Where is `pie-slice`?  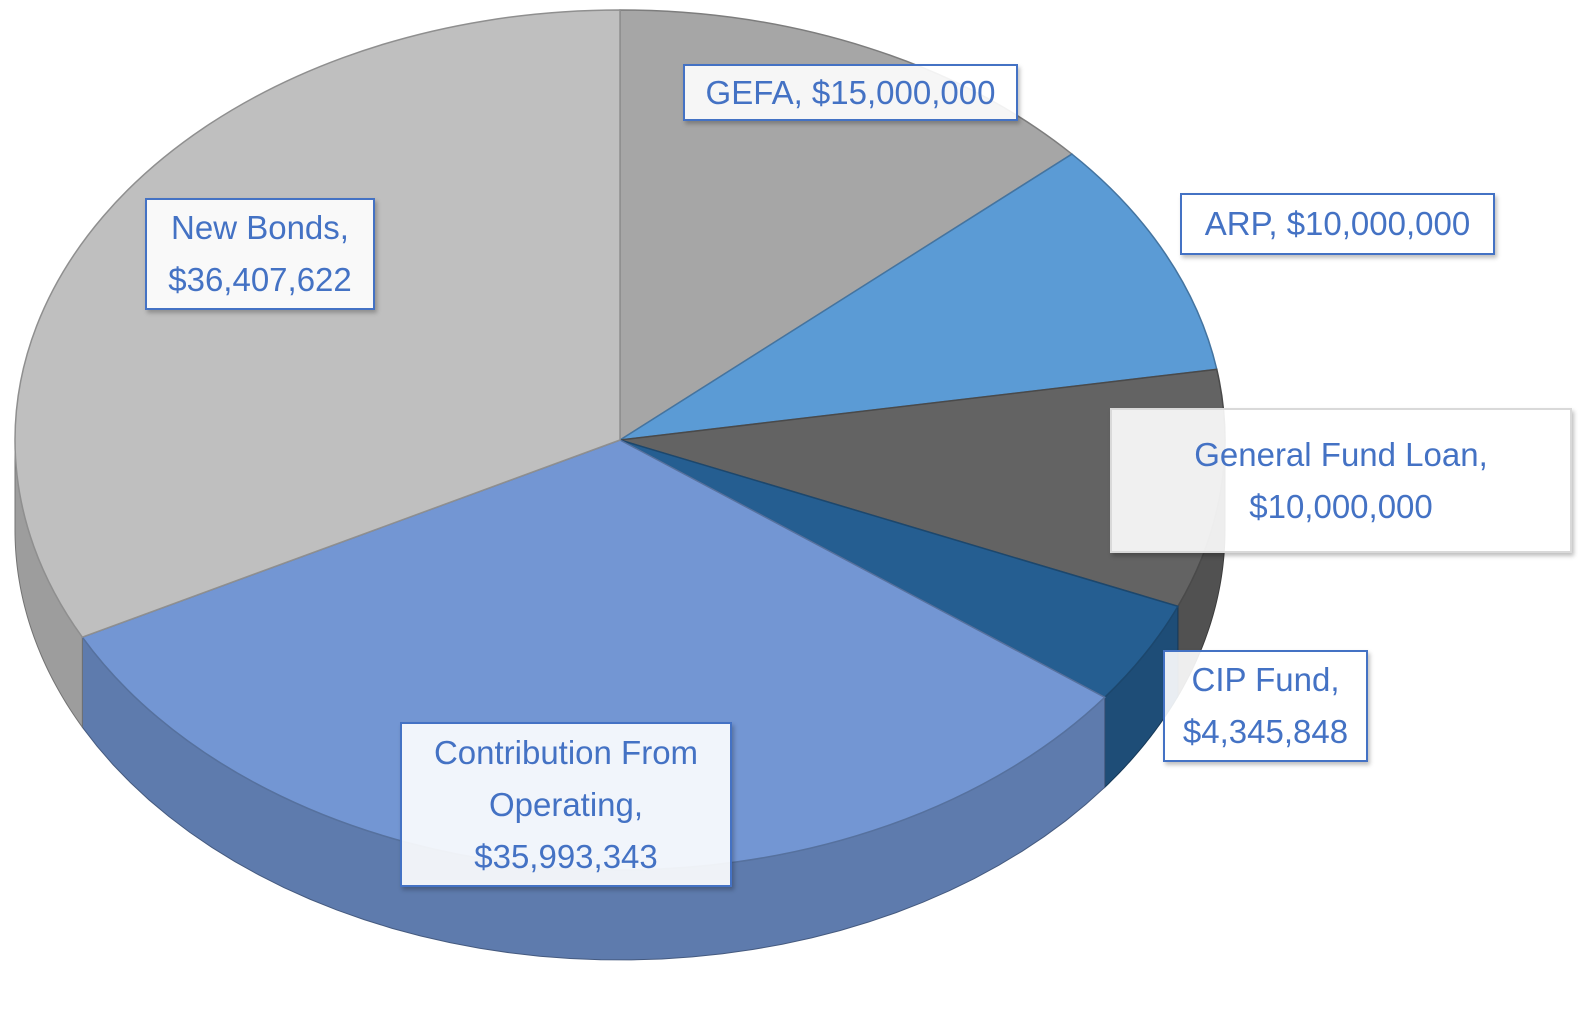
pie-slice is located at coordinates (918, 297).